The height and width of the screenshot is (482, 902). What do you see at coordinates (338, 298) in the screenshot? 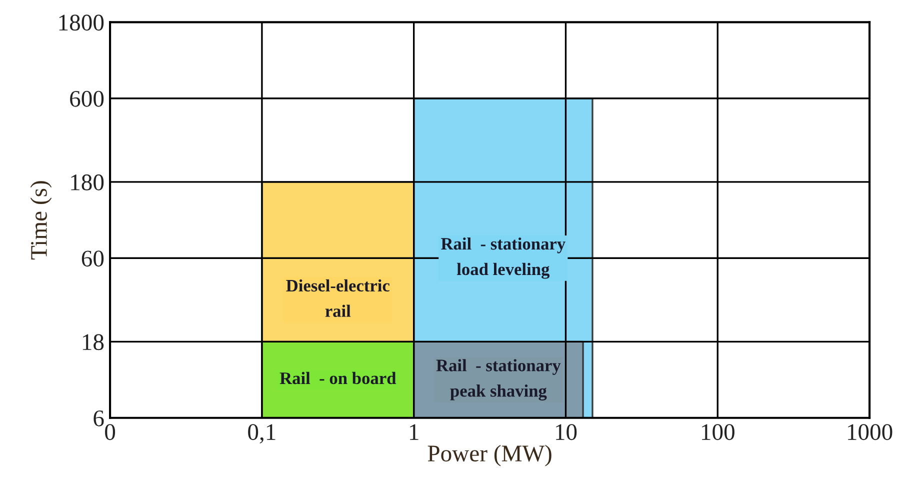
I see `series-label: Diesel-electric rail` at bounding box center [338, 298].